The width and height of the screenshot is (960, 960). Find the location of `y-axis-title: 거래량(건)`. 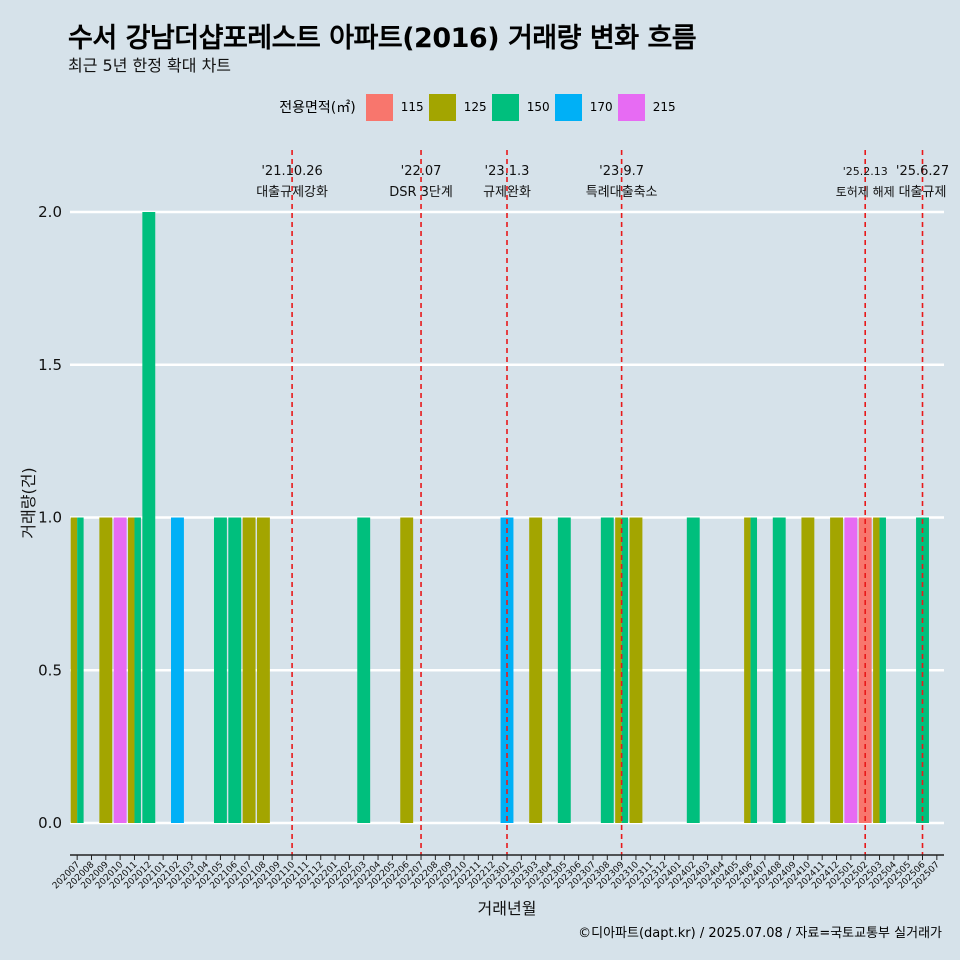

y-axis-title: 거래량(건) is located at coordinates (28, 502).